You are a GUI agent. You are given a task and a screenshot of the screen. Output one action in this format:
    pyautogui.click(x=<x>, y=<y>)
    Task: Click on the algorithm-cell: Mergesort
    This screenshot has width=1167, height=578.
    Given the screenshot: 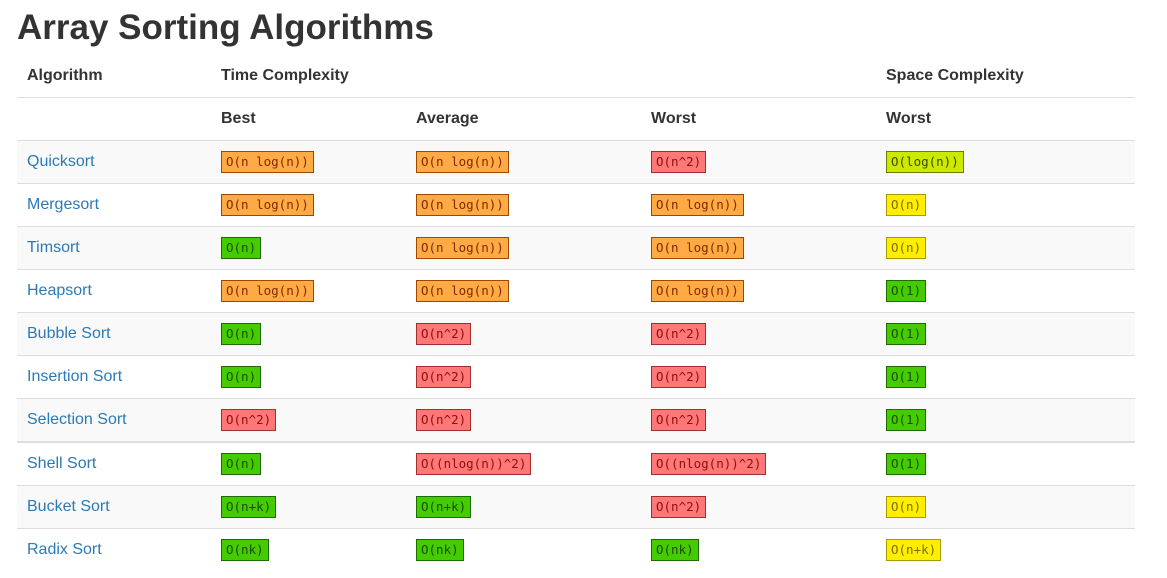 What is the action you would take?
    pyautogui.click(x=114, y=205)
    